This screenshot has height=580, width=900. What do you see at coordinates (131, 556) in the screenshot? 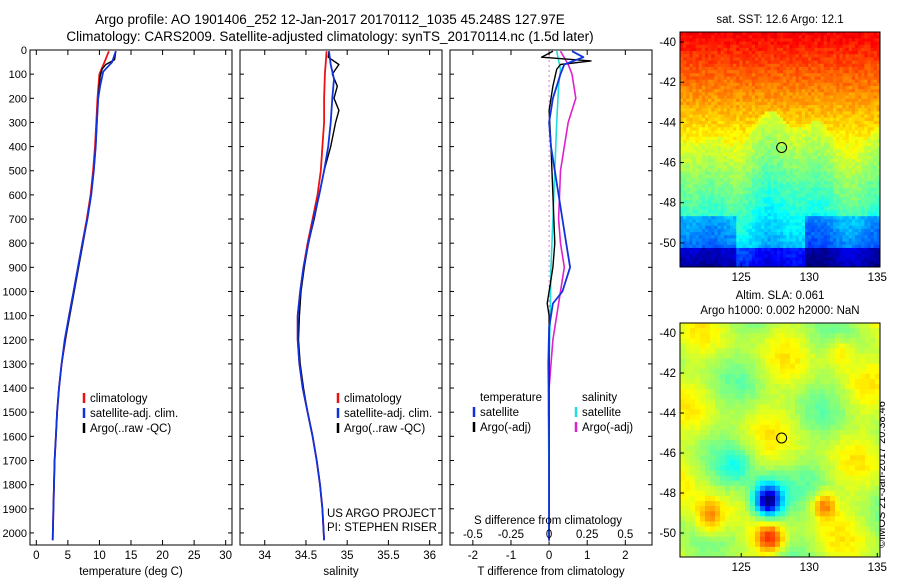
I see `temperature-xtick-label: 15` at bounding box center [131, 556].